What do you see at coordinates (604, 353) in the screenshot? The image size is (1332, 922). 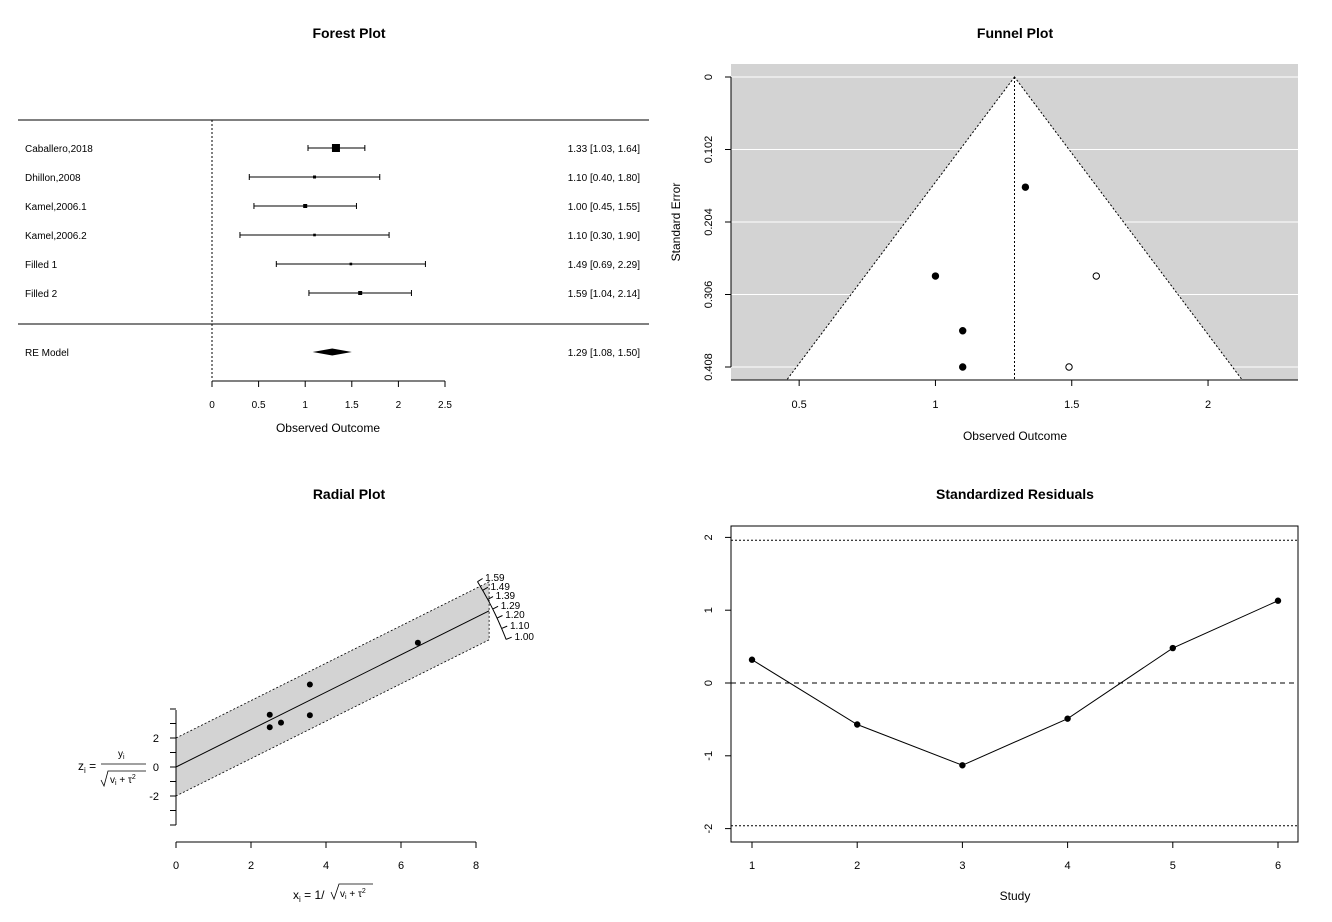 I see `forest-summary-text: 1.29 [1.08, 1.50]` at bounding box center [604, 353].